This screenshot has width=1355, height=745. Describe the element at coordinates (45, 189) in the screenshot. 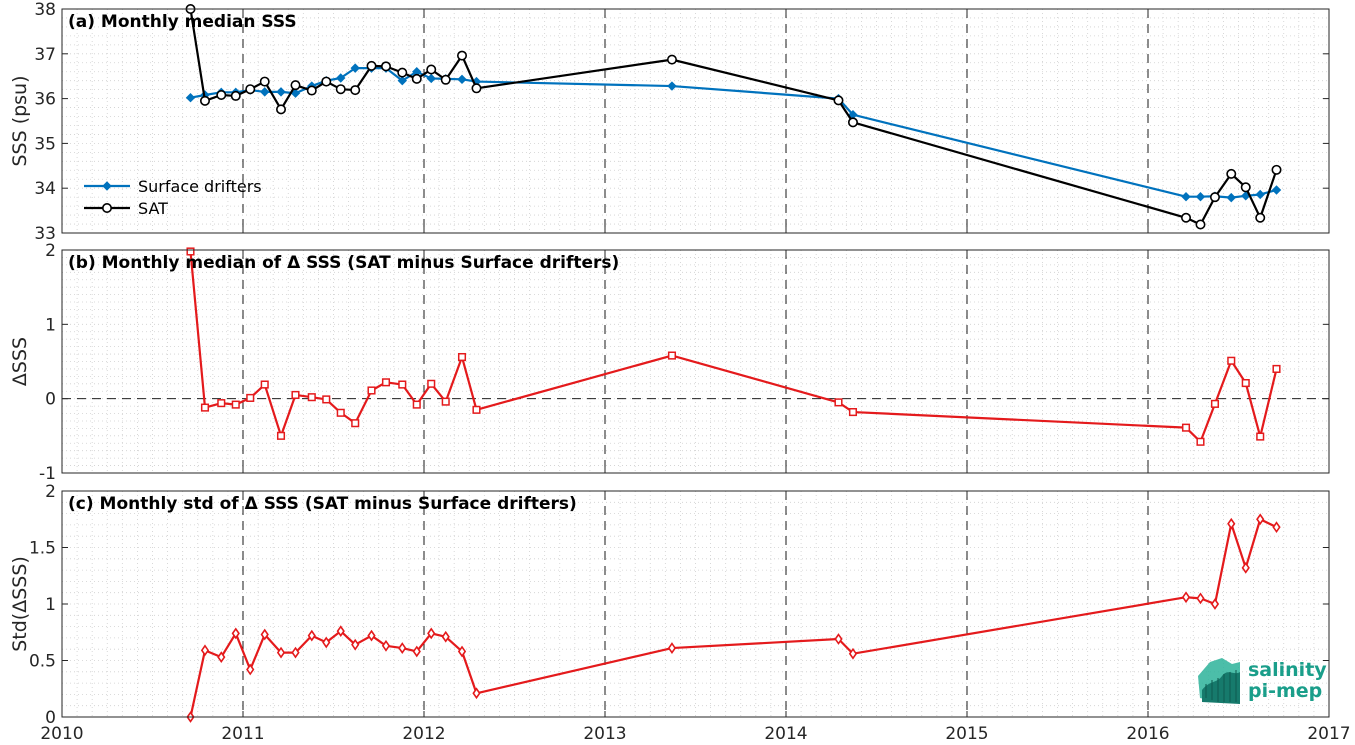

I see `y-tick-label: 34` at that location.